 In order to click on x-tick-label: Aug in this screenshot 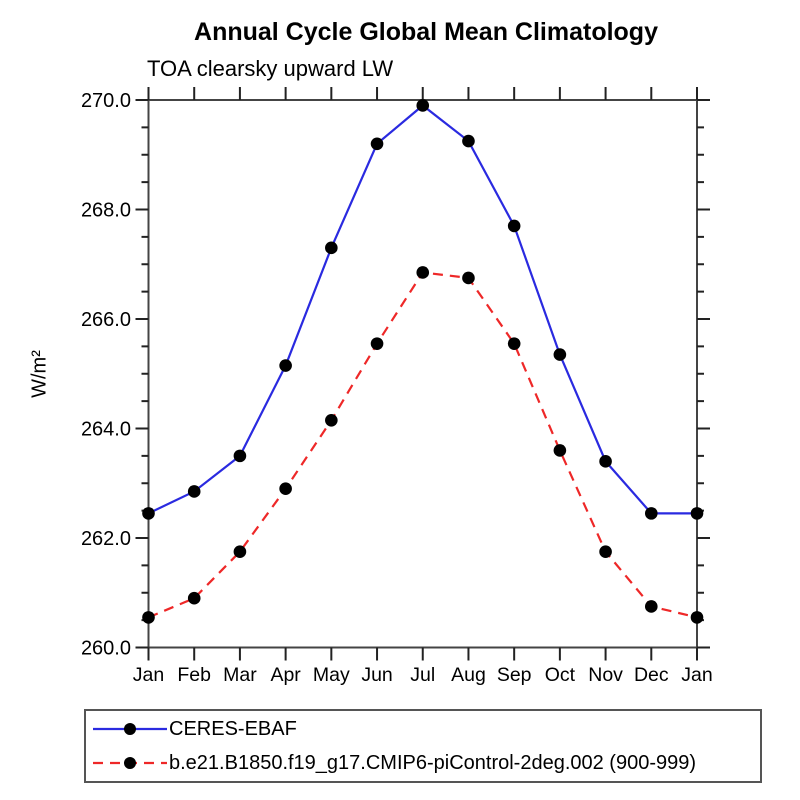, I will do `click(468, 675)`.